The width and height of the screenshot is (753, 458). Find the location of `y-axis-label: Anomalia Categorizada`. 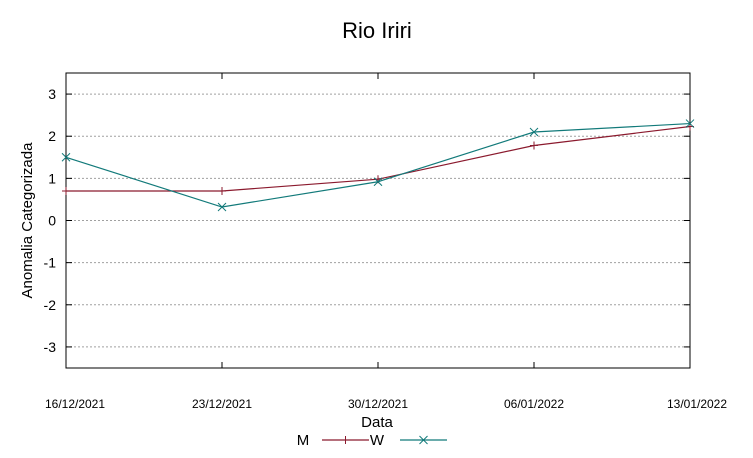

y-axis-label: Anomalia Categorizada is located at coordinates (27, 220).